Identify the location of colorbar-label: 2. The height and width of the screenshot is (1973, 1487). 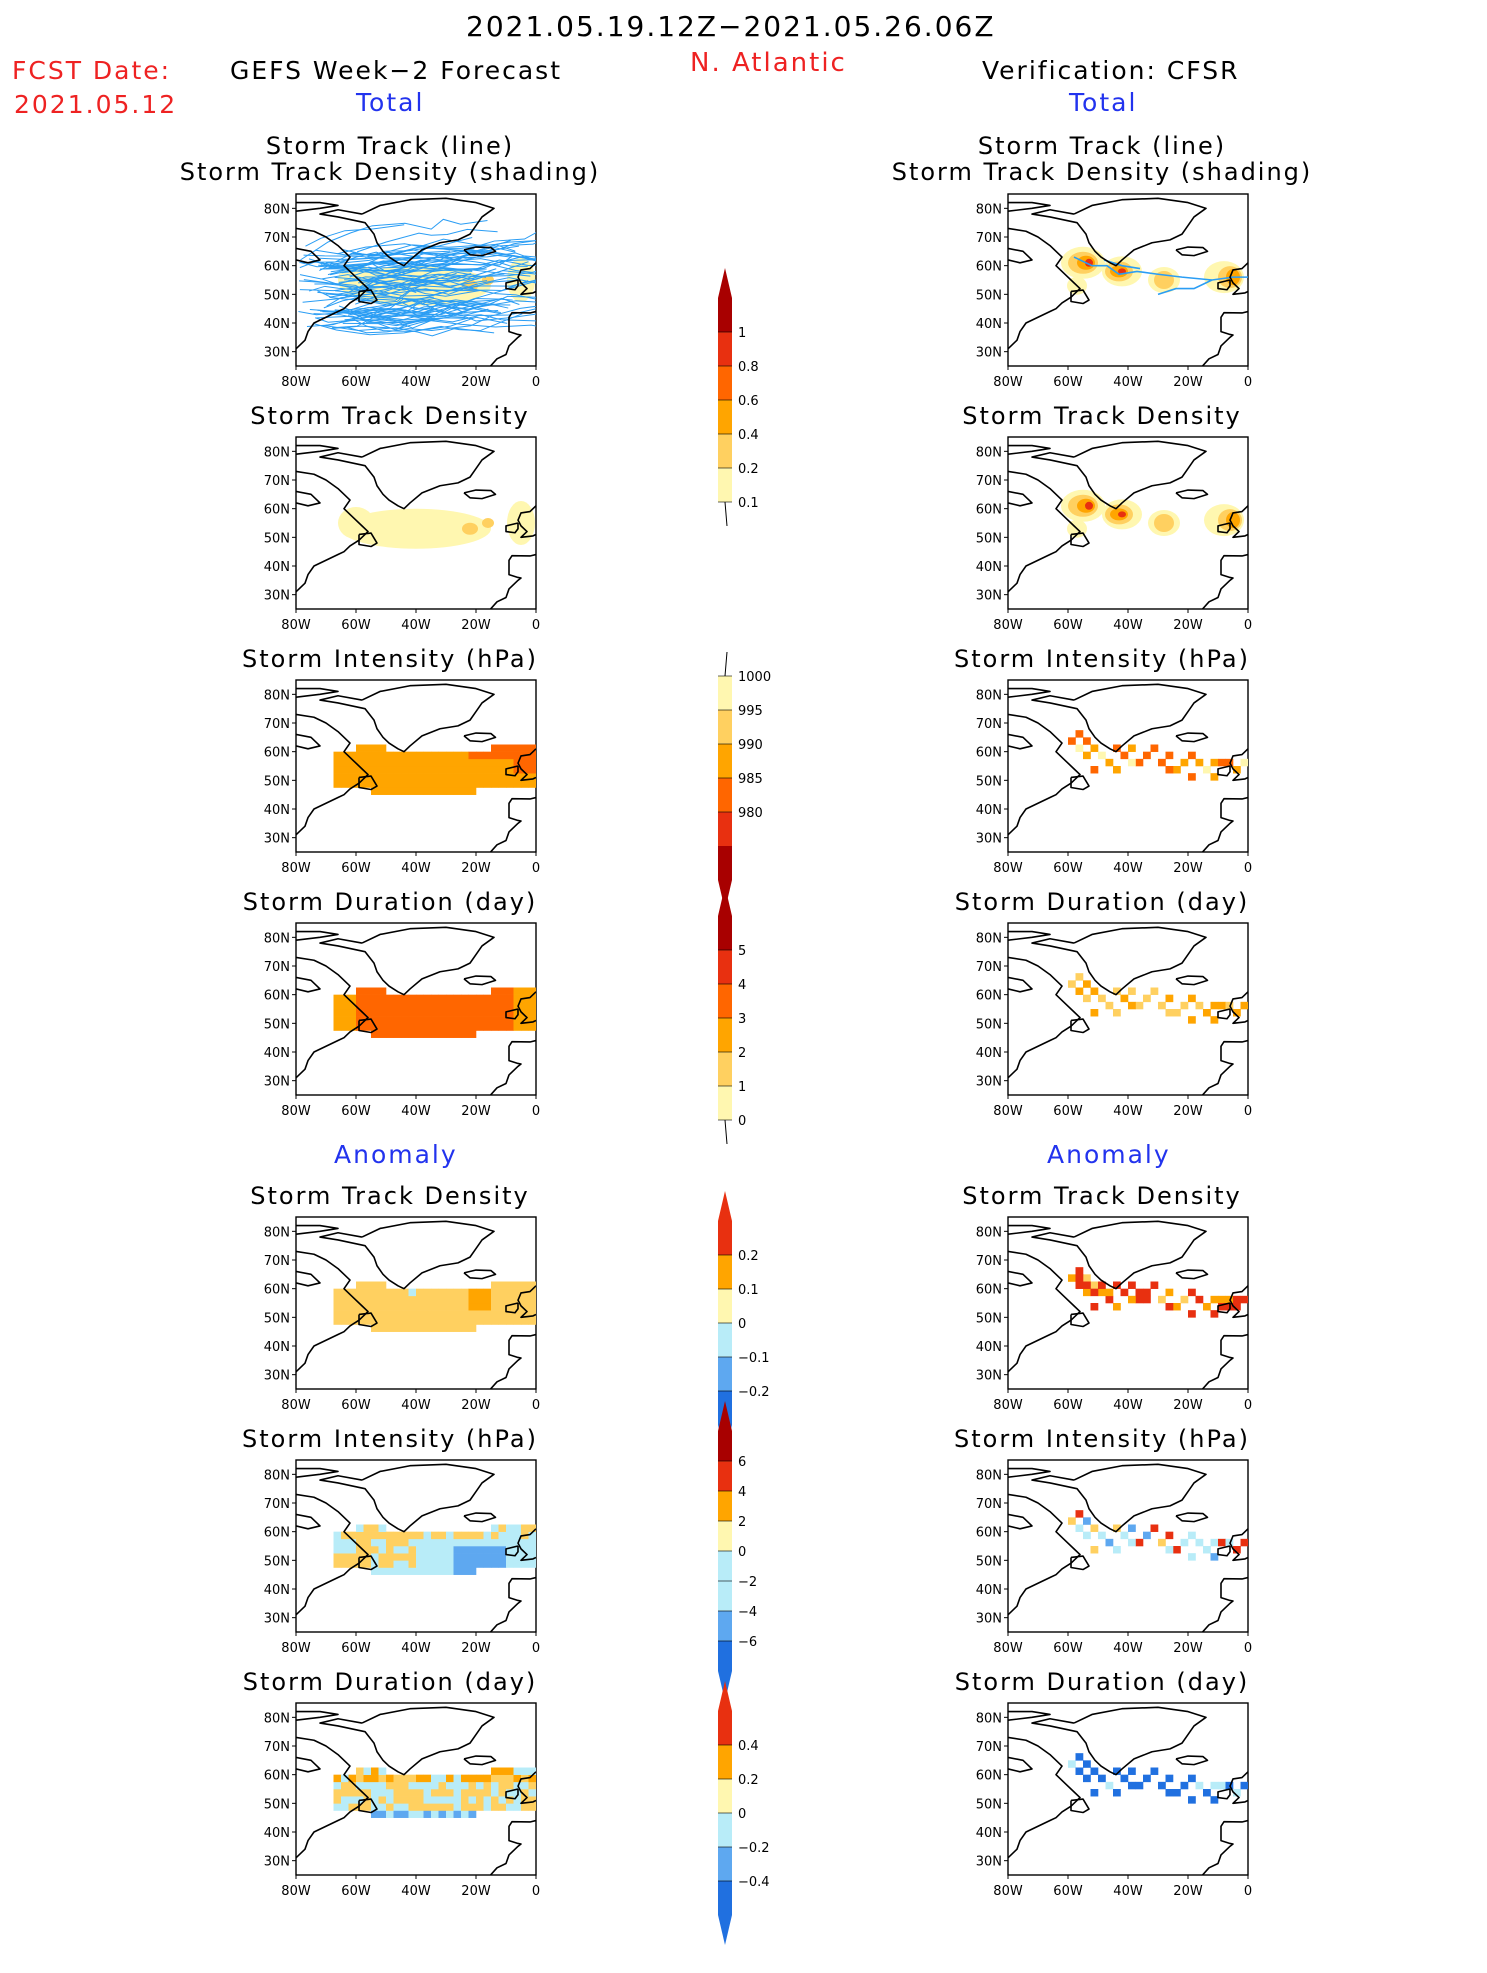
(742, 1522).